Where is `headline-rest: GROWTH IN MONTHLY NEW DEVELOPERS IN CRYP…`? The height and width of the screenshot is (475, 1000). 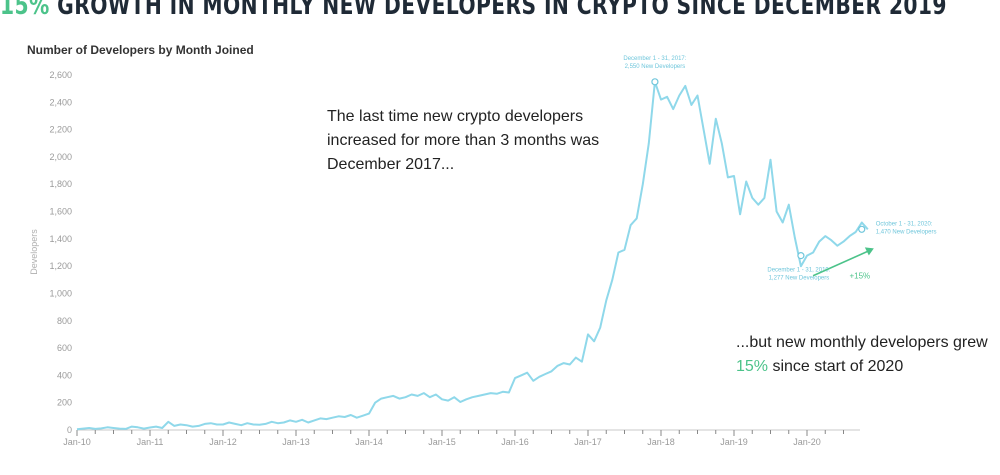 headline-rest: GROWTH IN MONTHLY NEW DEVELOPERS IN CRYP… is located at coordinates (502, 10).